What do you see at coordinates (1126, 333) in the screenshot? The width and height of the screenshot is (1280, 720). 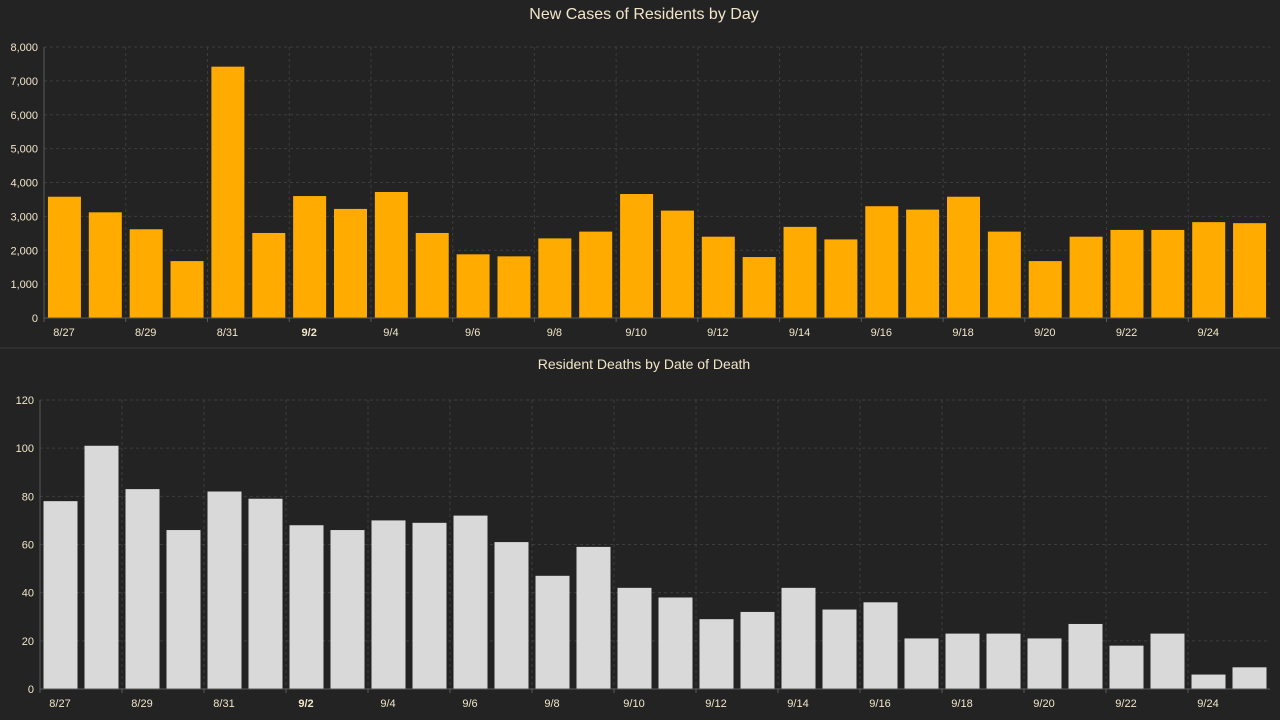 I see `cases-x-tick-label: 9/22` at bounding box center [1126, 333].